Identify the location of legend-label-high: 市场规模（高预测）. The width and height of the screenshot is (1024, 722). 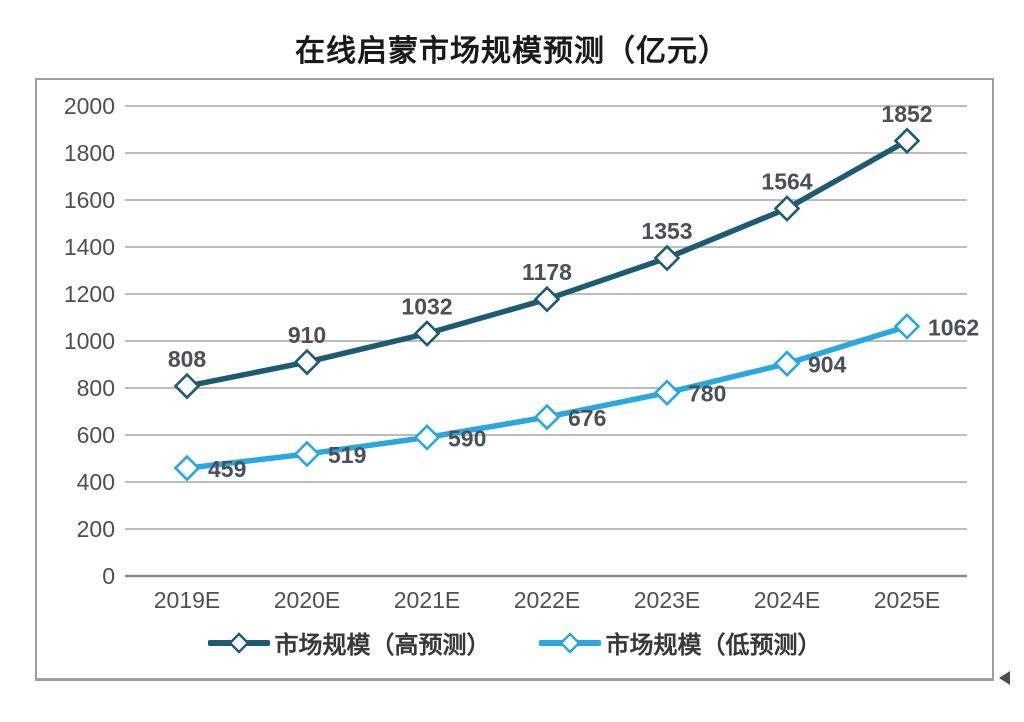
(382, 645).